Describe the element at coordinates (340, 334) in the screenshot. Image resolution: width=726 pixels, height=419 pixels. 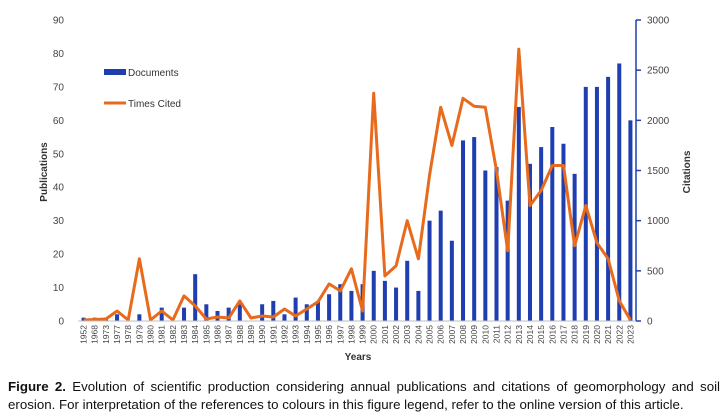
I see `x-tick-label: 1997` at that location.